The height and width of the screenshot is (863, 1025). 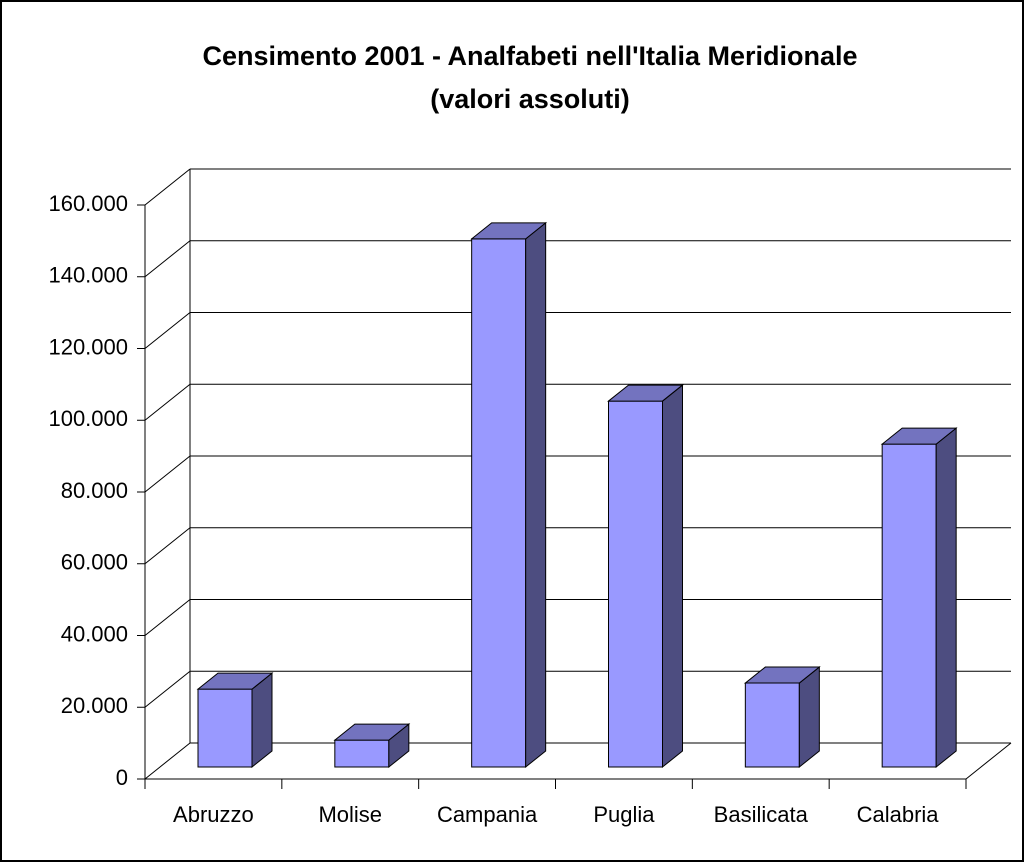 What do you see at coordinates (88, 203) in the screenshot?
I see `y-tick-label: 160.000` at bounding box center [88, 203].